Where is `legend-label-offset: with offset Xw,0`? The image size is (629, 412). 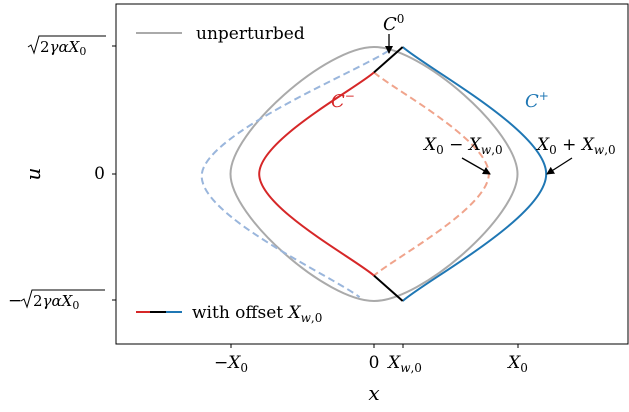 legend-label-offset: with offset Xw,0 is located at coordinates (257, 314).